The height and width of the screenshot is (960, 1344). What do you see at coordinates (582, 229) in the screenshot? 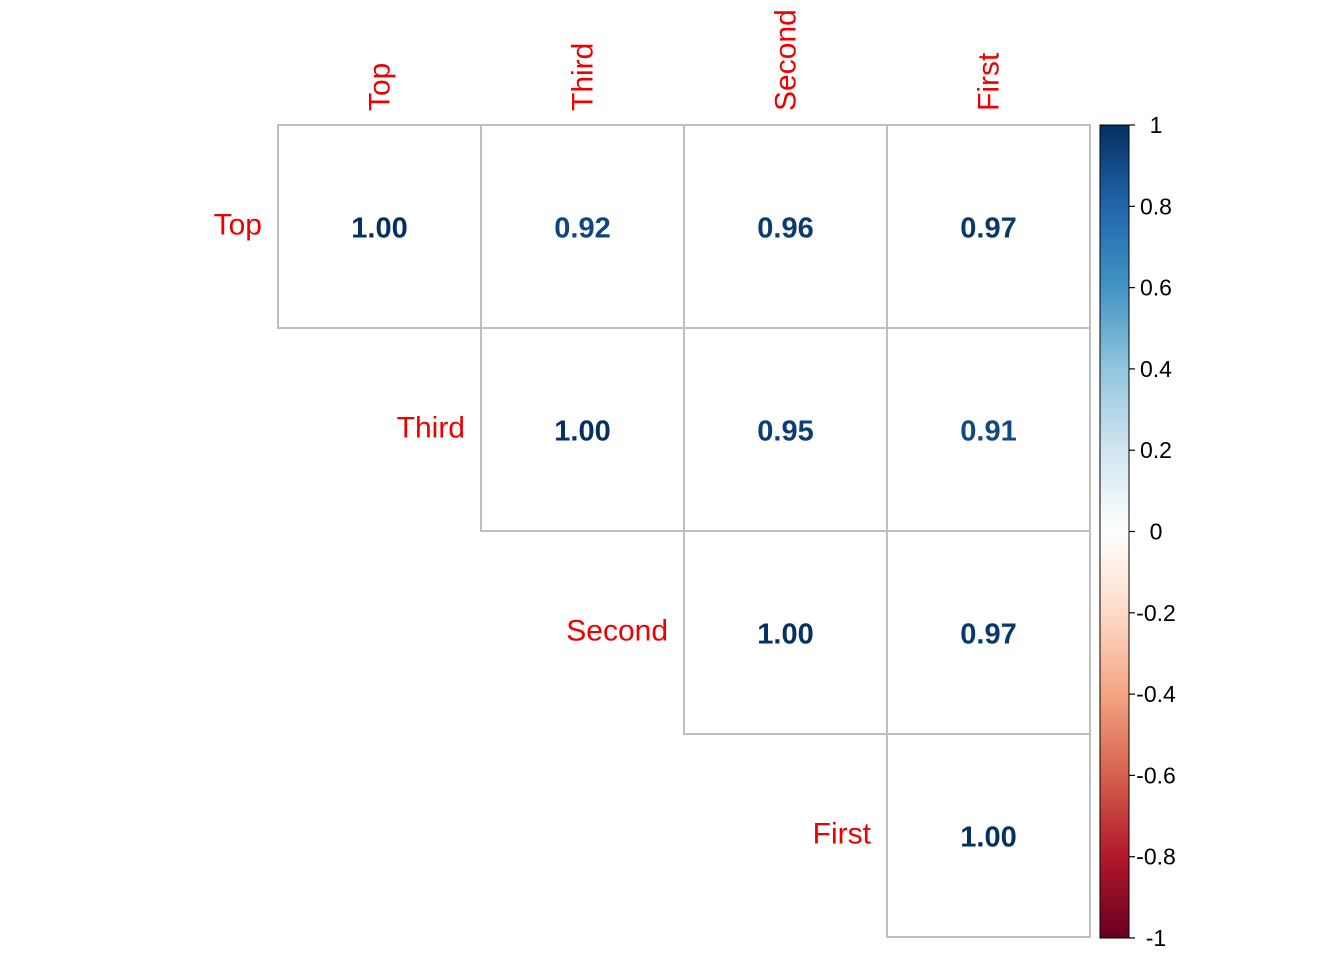
I see `cell-value-label: 0.92` at bounding box center [582, 229].